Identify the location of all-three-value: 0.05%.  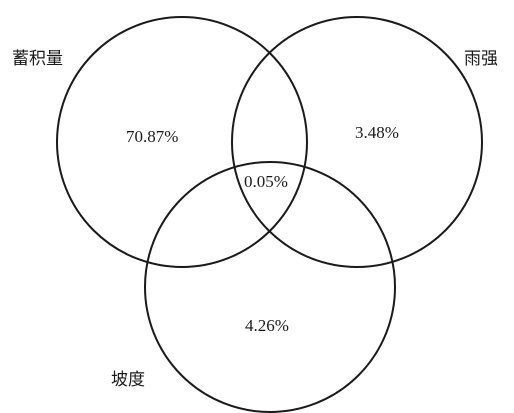
(266, 181).